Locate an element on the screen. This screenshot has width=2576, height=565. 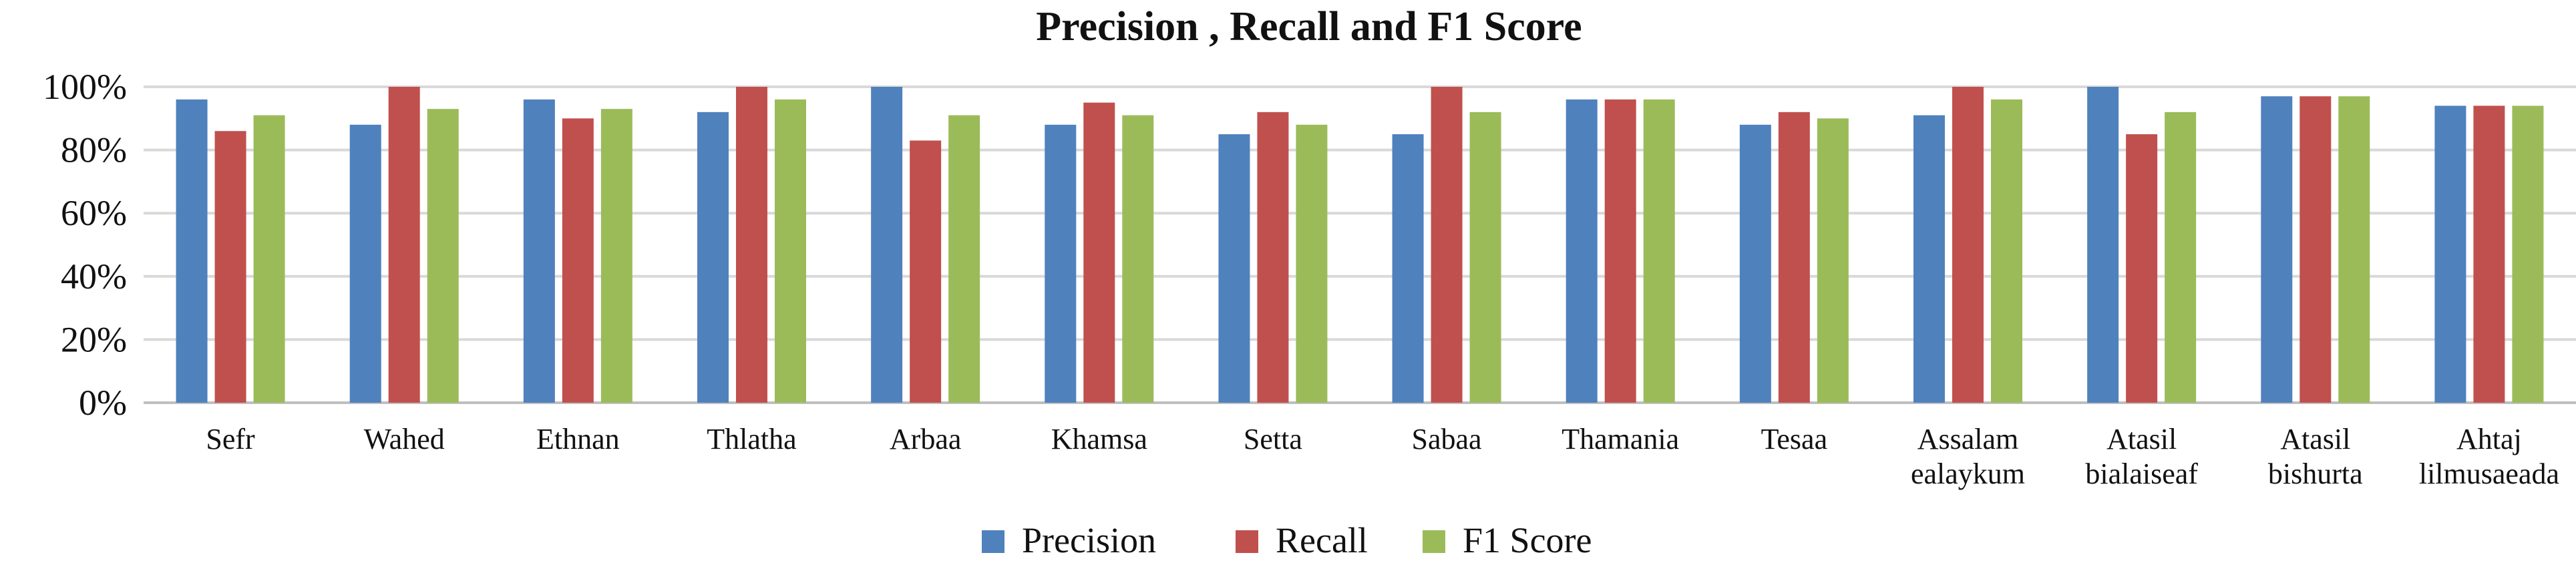
category-label: Sefr is located at coordinates (230, 439).